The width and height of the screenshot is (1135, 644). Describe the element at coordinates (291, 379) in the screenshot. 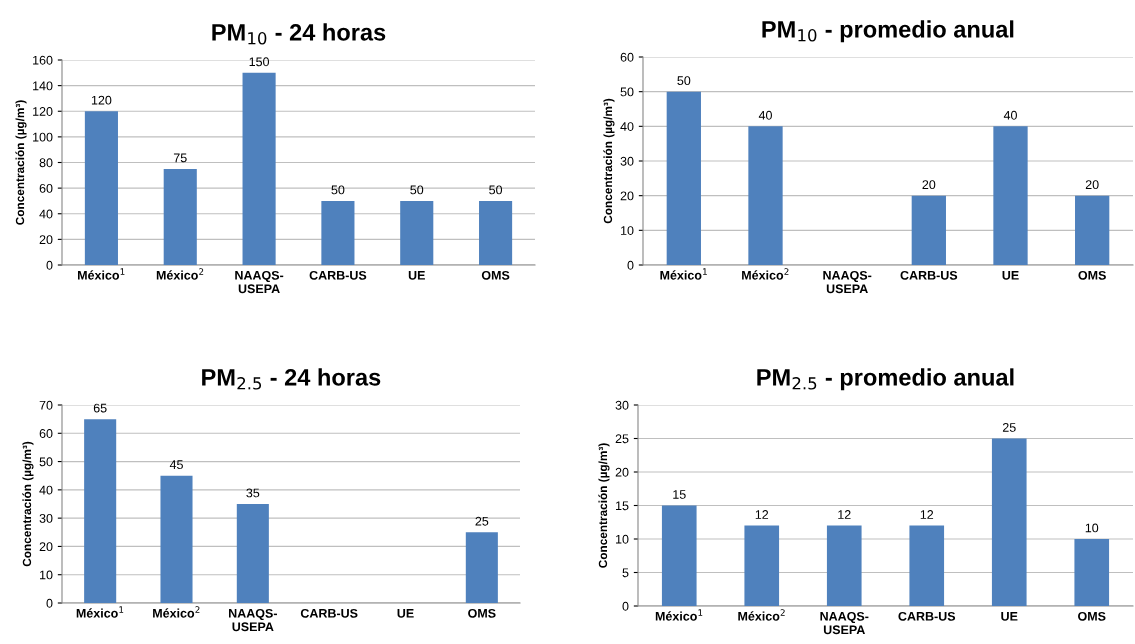

I see `chart-title: PM$_{2.5}$ - 24 horas` at that location.